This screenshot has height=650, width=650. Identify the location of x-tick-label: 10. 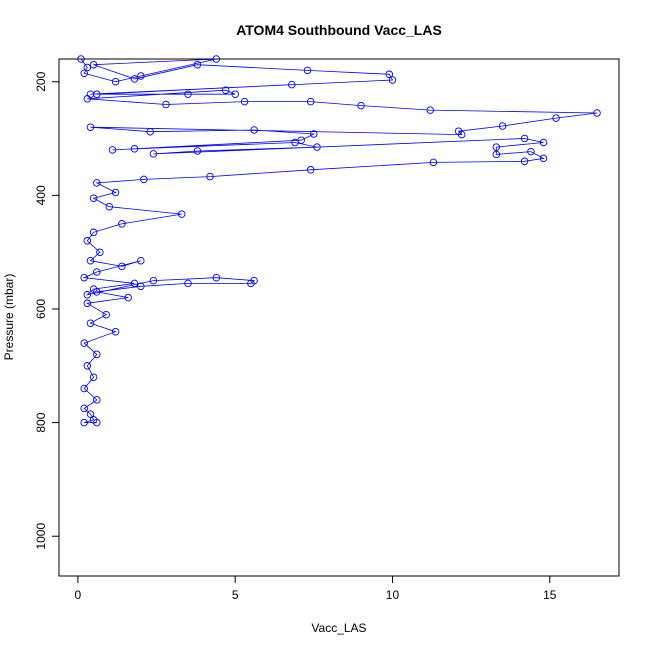
(393, 595).